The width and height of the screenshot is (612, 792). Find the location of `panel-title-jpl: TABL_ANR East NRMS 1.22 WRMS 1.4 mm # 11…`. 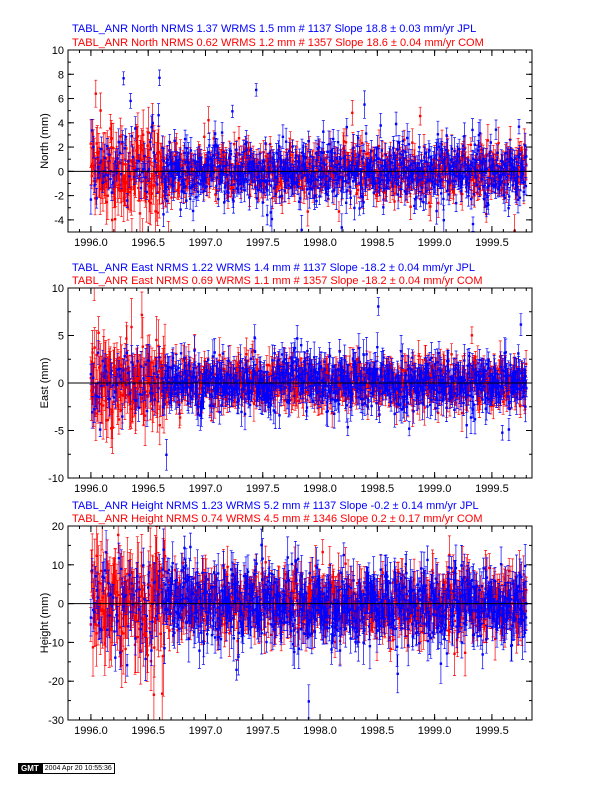

panel-title-jpl: TABL_ANR East NRMS 1.22 WRMS 1.4 mm # 11… is located at coordinates (273, 268).